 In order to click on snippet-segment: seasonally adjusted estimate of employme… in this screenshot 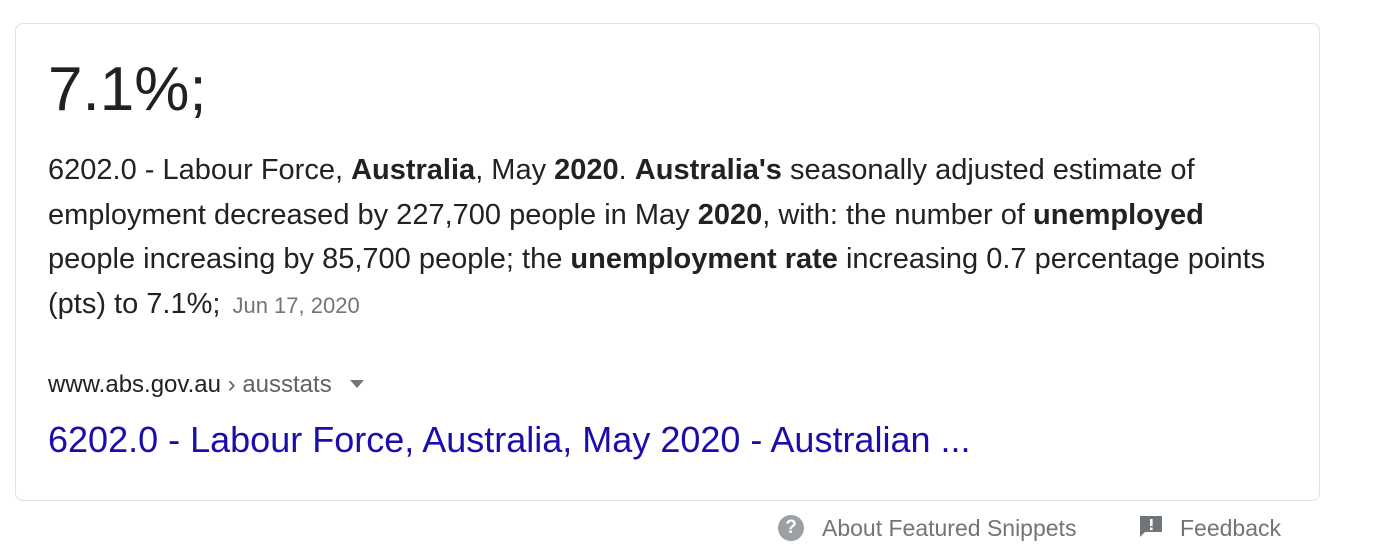, I will do `click(621, 192)`.